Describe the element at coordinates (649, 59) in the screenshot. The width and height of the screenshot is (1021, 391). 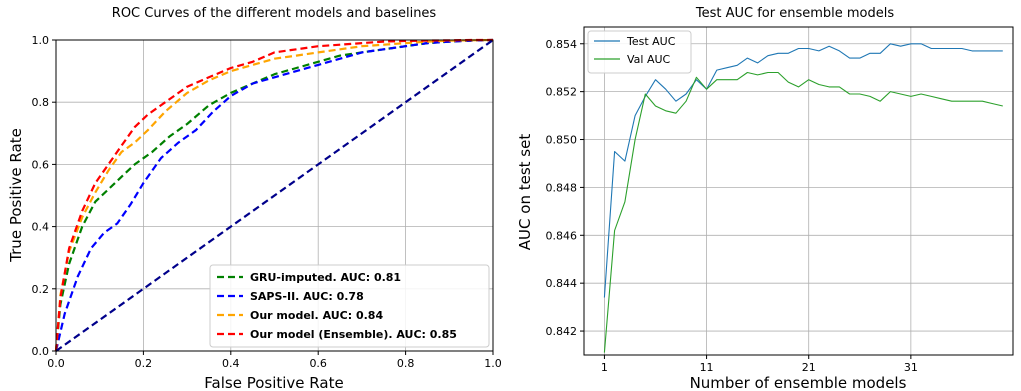
I see `legend-entry-val-auc-label: Val AUC` at that location.